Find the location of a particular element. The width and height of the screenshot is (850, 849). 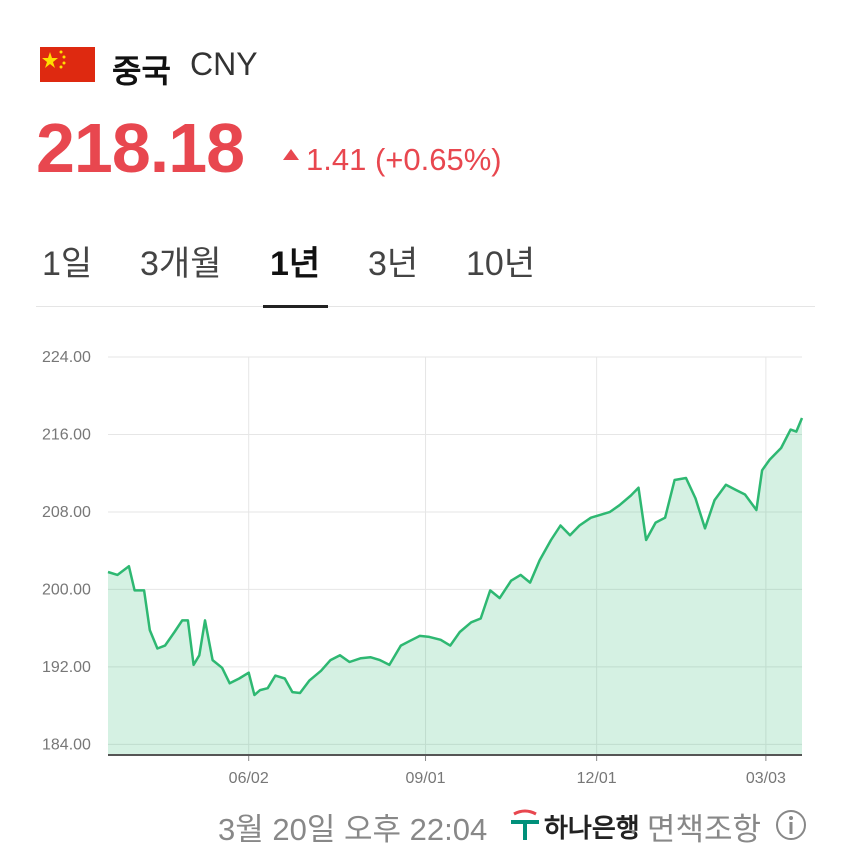

y-tick-label: 192.00 is located at coordinates (66, 667).